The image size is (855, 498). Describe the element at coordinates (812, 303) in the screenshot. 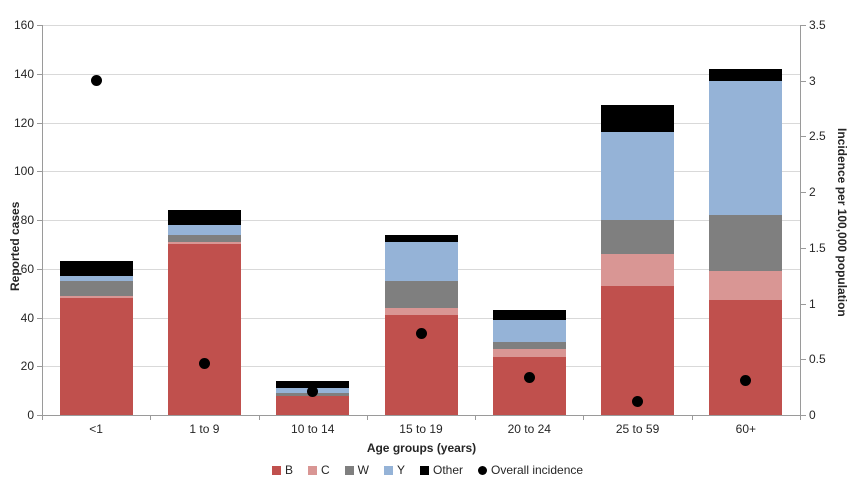

I see `y-right-tick-label: 1` at that location.